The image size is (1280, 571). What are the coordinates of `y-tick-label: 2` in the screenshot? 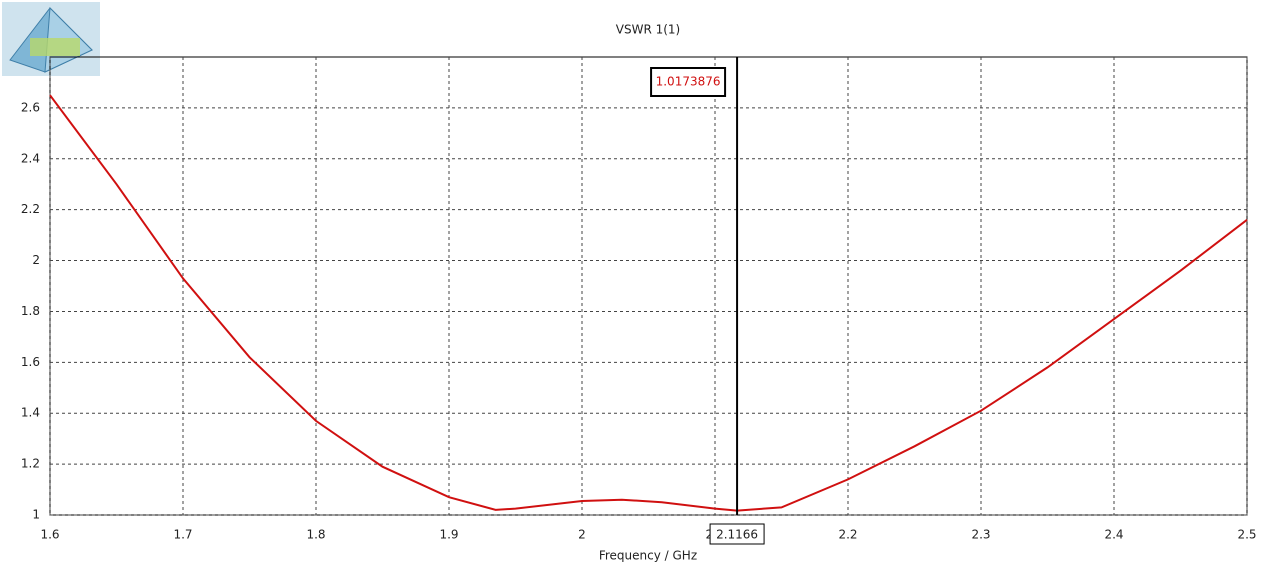 It's located at (36, 260).